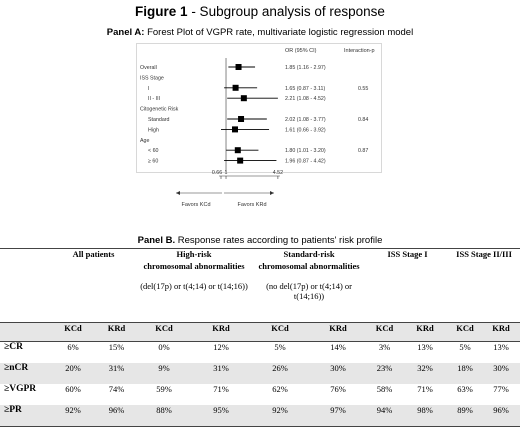 The image size is (520, 430). Describe the element at coordinates (159, 110) in the screenshot. I see `forest-row-label: Citogenetic Risk` at that location.